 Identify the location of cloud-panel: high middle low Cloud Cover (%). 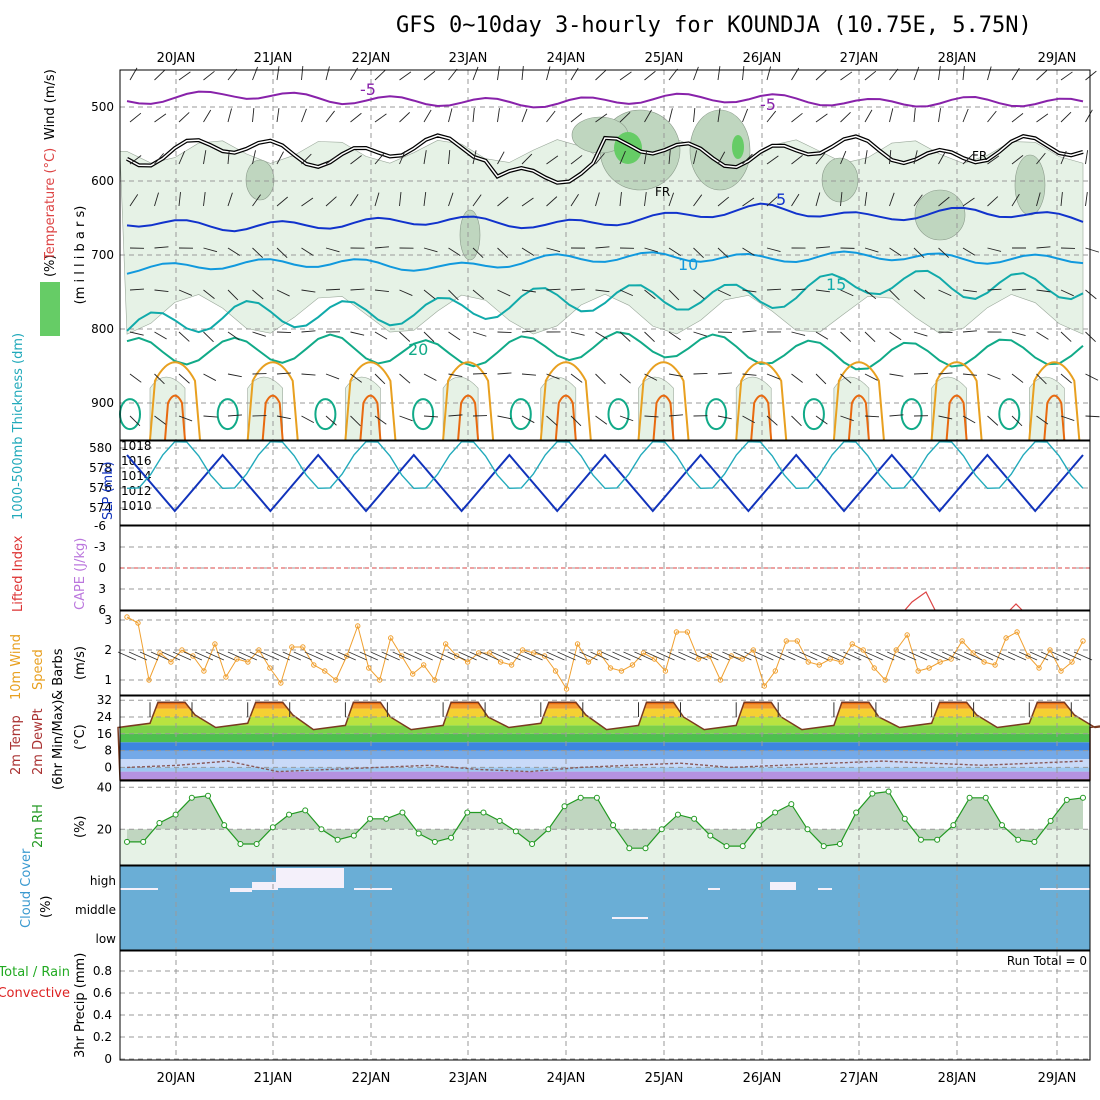
(555, 899).